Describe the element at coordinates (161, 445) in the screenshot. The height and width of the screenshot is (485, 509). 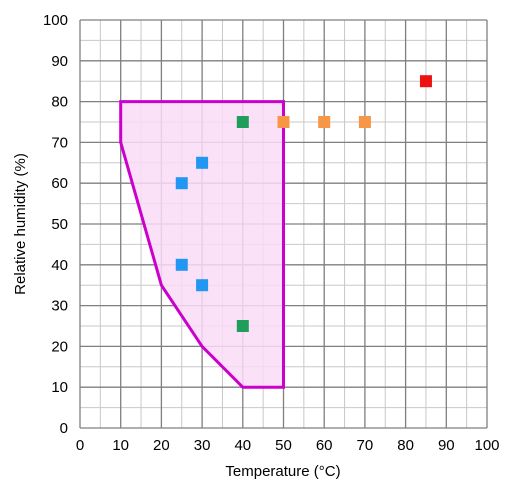
I see `x-tick-label: 20` at that location.